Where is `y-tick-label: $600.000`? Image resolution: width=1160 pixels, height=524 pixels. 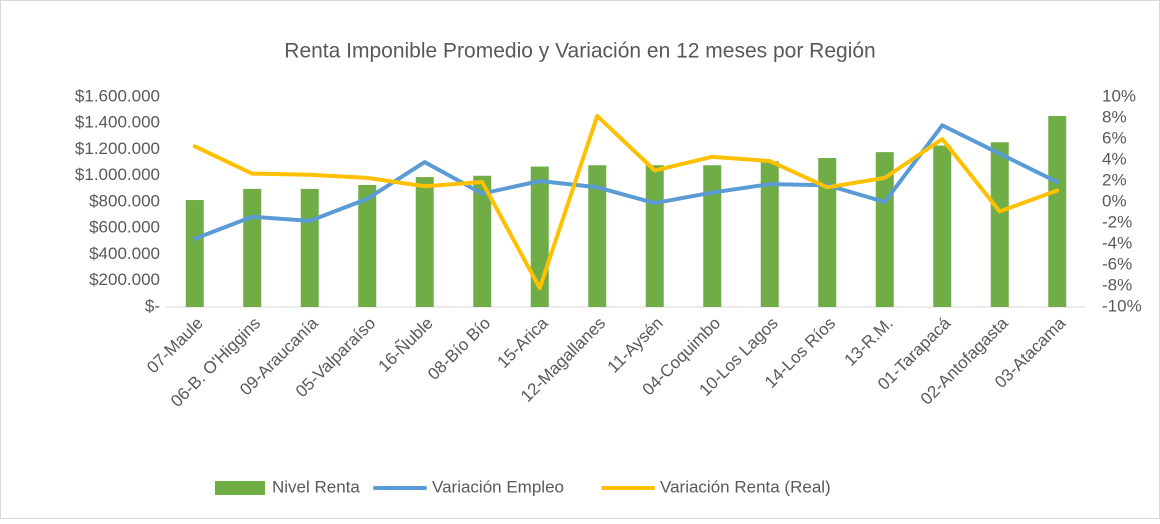
y-tick-label: $600.000 is located at coordinates (124, 227).